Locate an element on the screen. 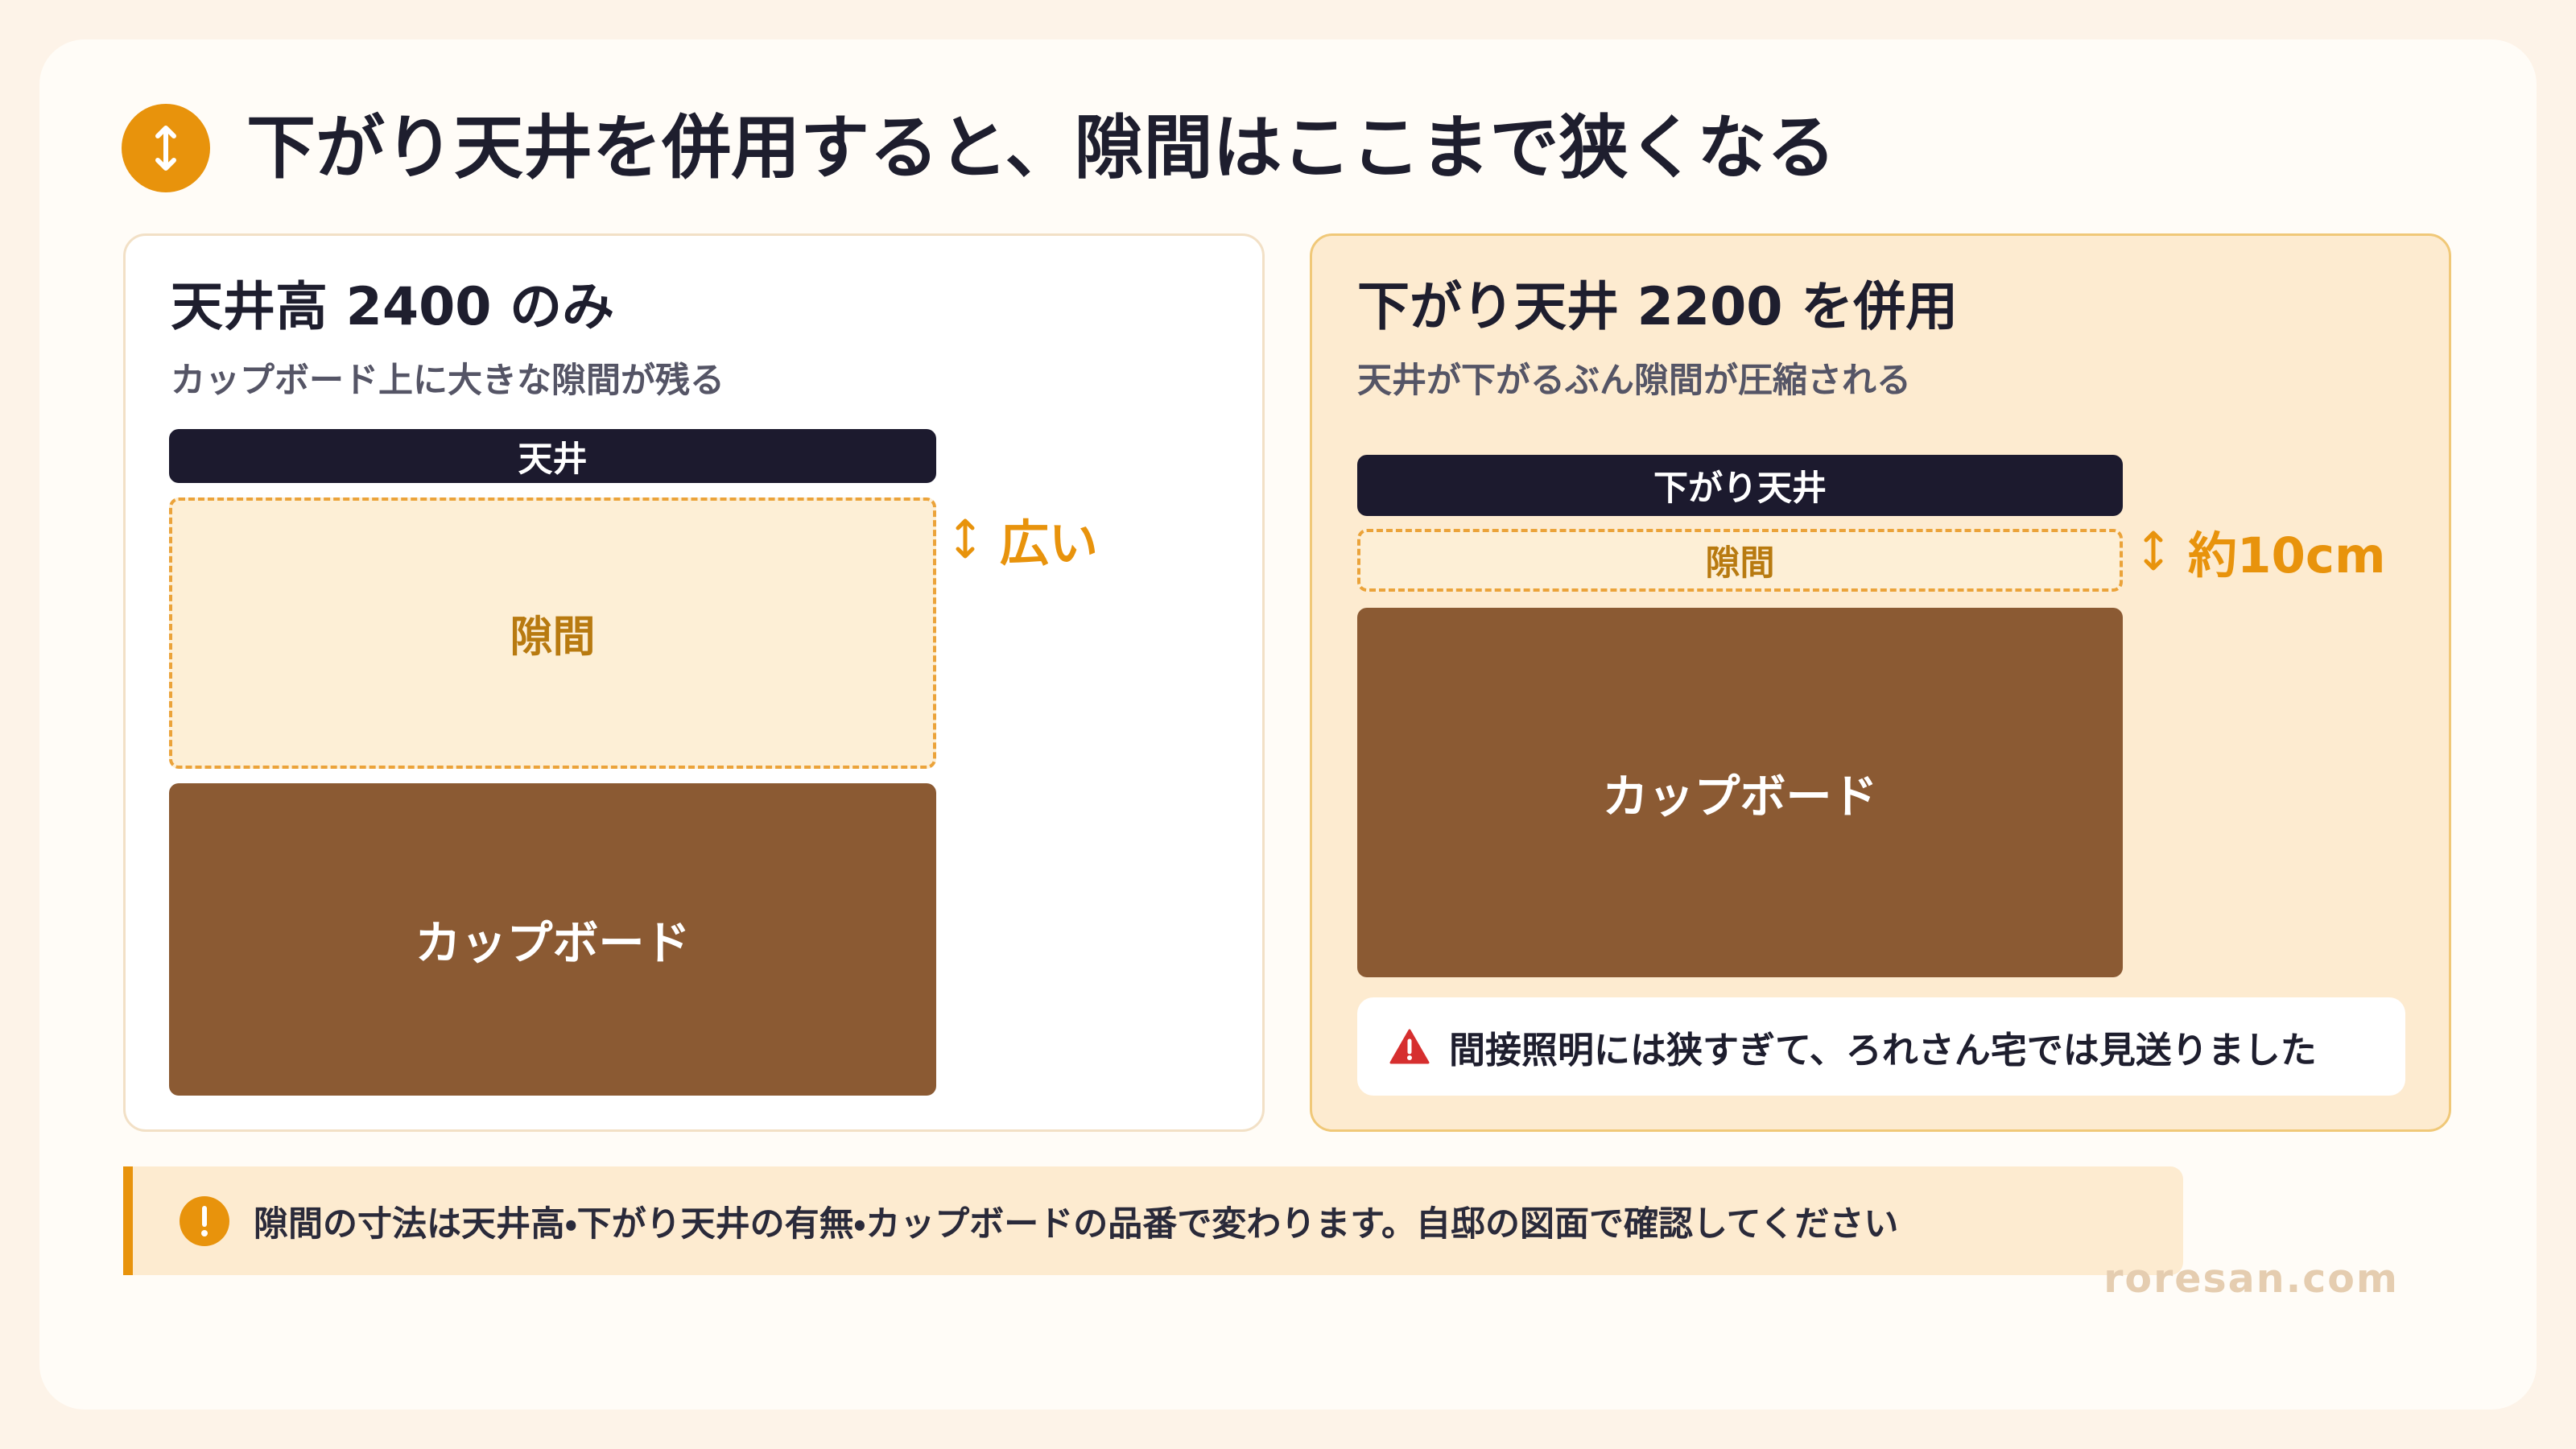 This screenshot has width=2576, height=1449. footer: roresan.com is located at coordinates (2251, 1279).